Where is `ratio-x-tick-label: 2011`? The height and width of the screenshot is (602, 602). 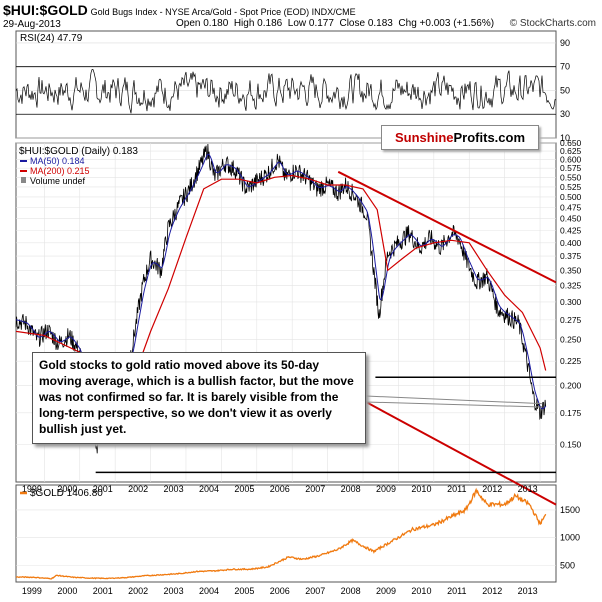 ratio-x-tick-label: 2011 is located at coordinates (456, 489).